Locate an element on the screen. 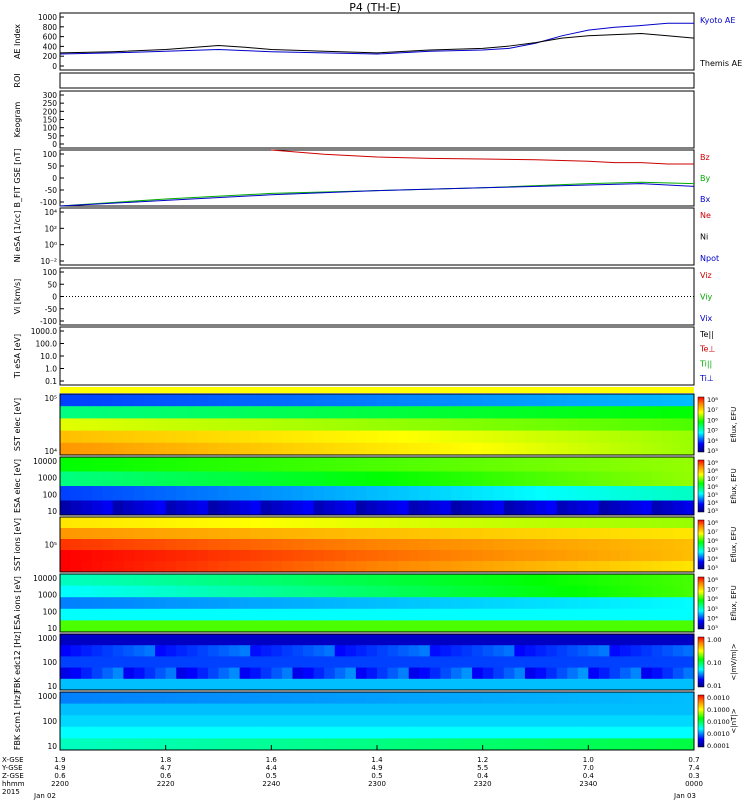 Image resolution: width=750 pixels, height=800 pixels. ytick-label: 0 is located at coordinates (54, 178).